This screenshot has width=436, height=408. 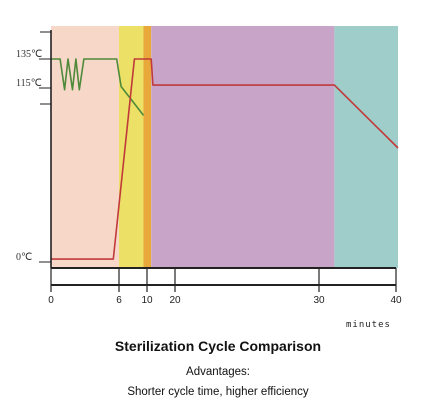 I want to click on x-tick-label: 6, so click(x=119, y=300).